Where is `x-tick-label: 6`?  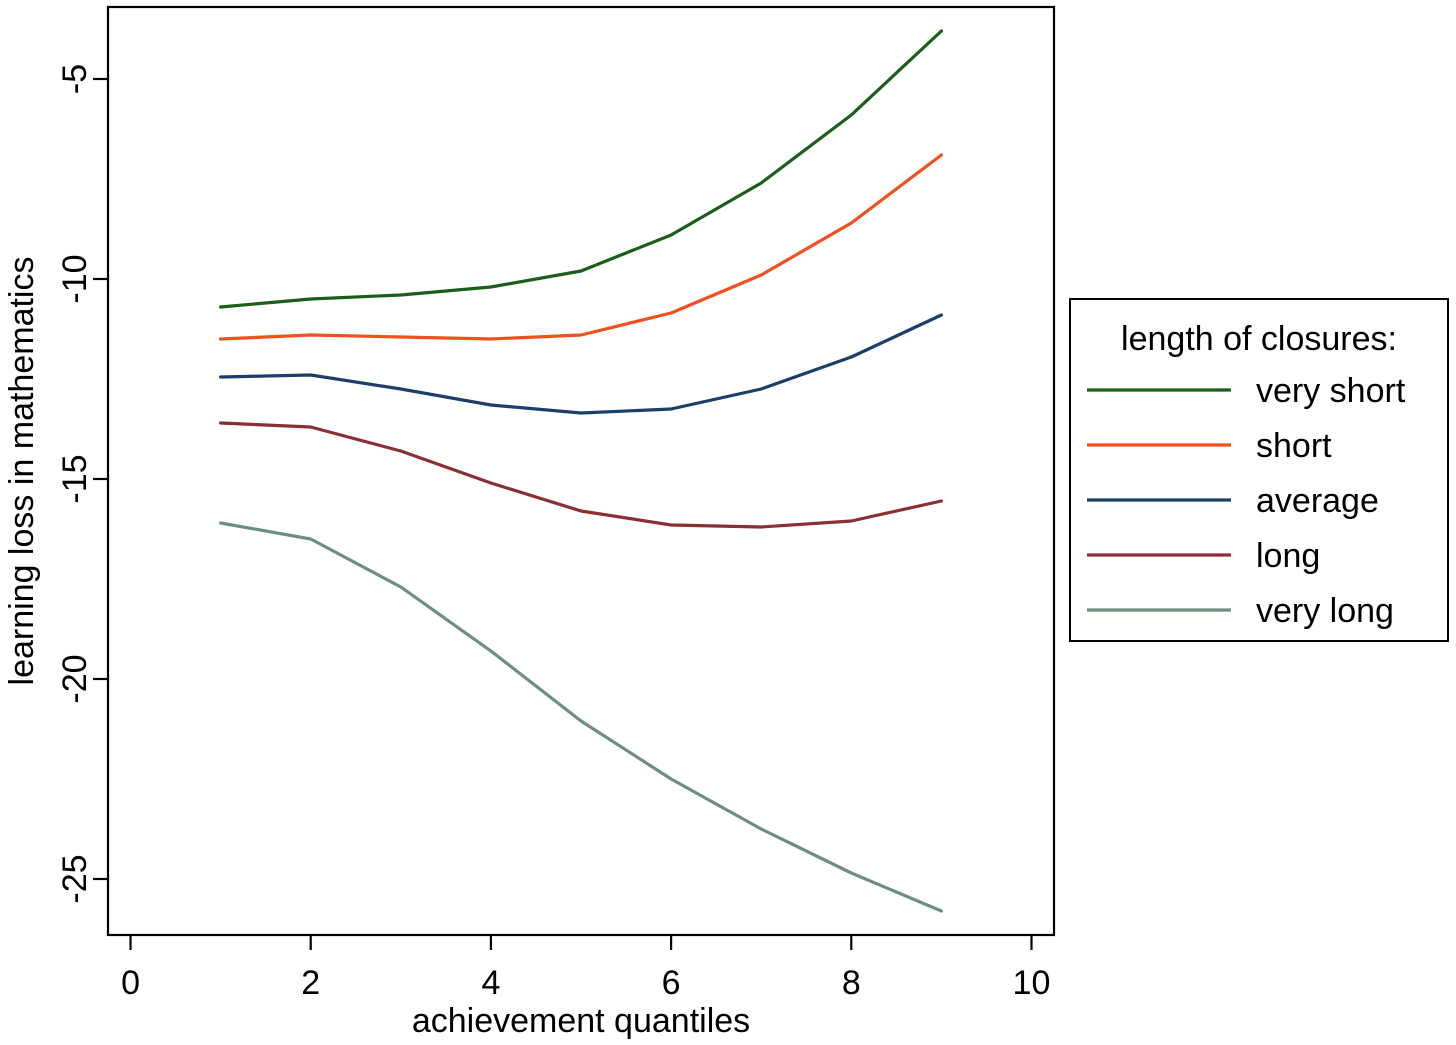
x-tick-label: 6 is located at coordinates (671, 983).